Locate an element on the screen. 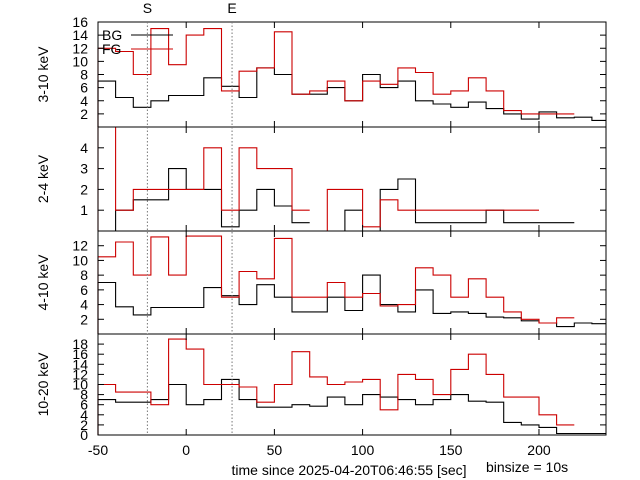  y-tick-label: 3 is located at coordinates (84, 169).